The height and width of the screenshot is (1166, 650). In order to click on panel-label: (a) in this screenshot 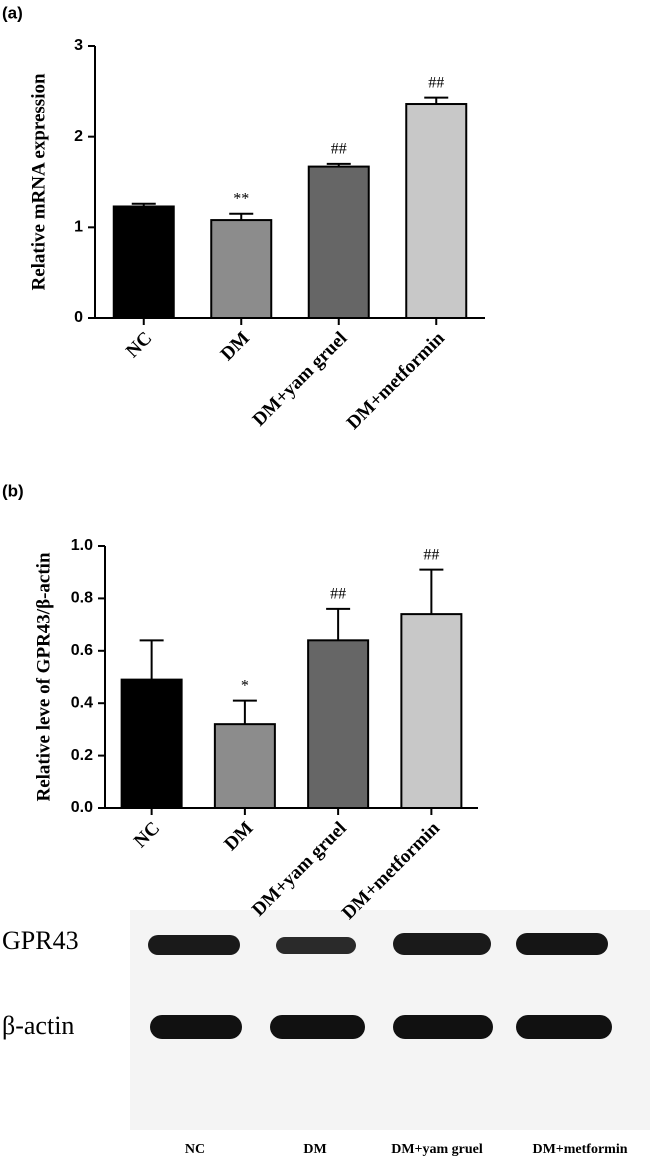, I will do `click(12, 12)`.